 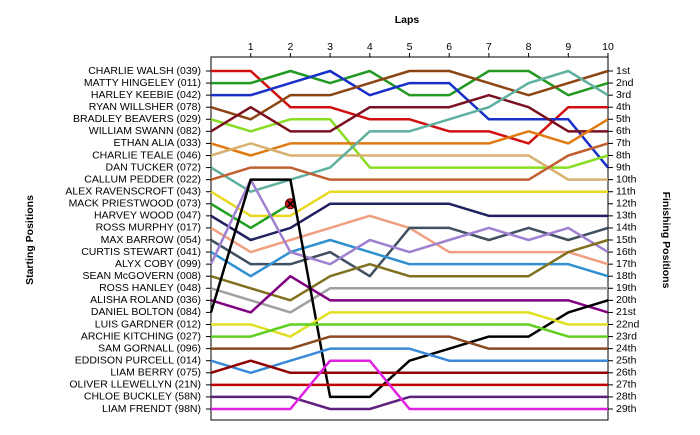 I want to click on y-tick-label: ALISHA ROLAND (036), so click(x=145, y=300).